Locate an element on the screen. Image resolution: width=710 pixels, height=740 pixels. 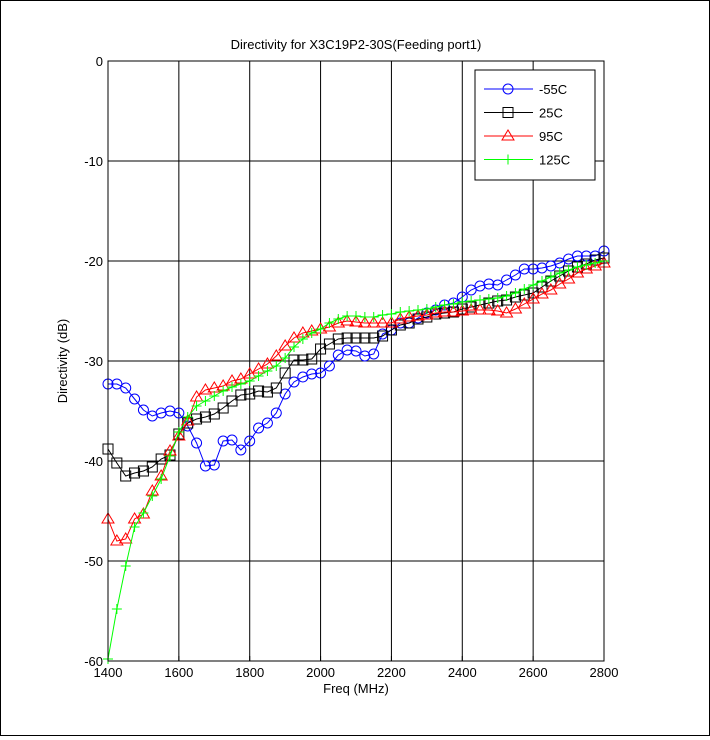
y-tick-label: -10 is located at coordinates (93, 161).